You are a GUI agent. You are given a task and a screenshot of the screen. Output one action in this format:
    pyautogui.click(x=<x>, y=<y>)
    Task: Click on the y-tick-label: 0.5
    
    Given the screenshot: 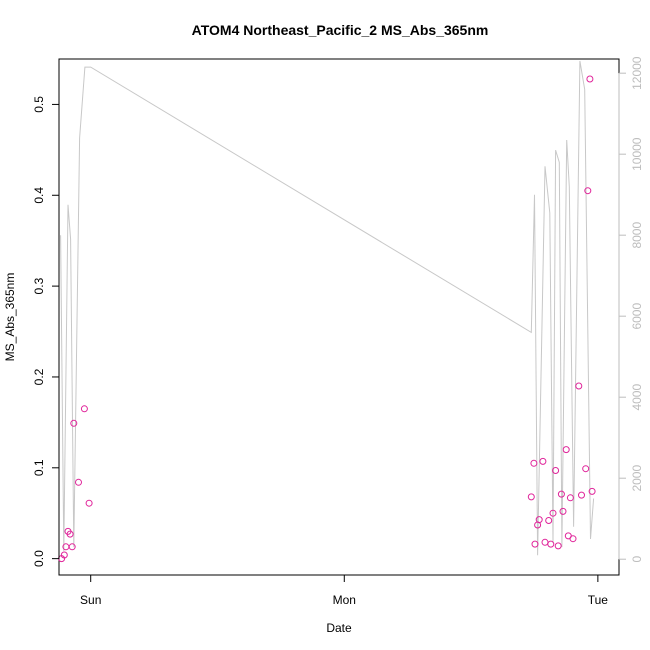 What is the action you would take?
    pyautogui.click(x=39, y=104)
    